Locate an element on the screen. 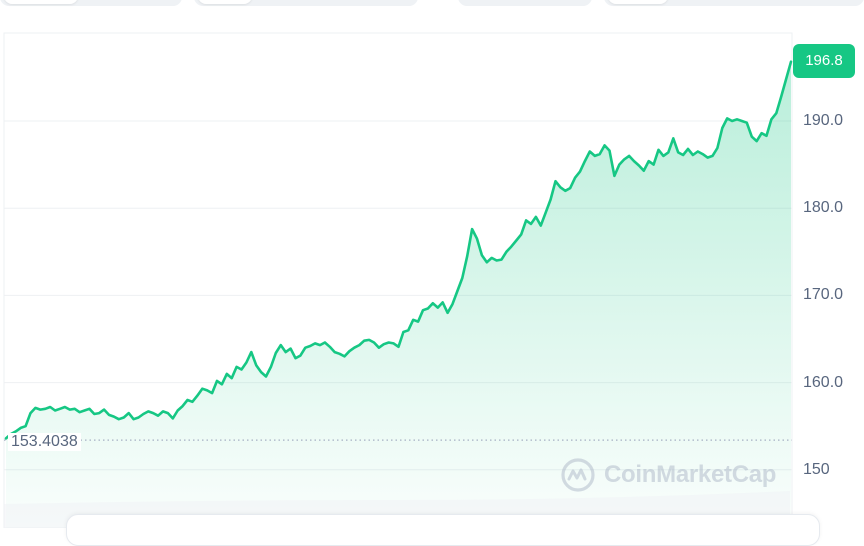  y-tick-label: 160.0 is located at coordinates (823, 382).